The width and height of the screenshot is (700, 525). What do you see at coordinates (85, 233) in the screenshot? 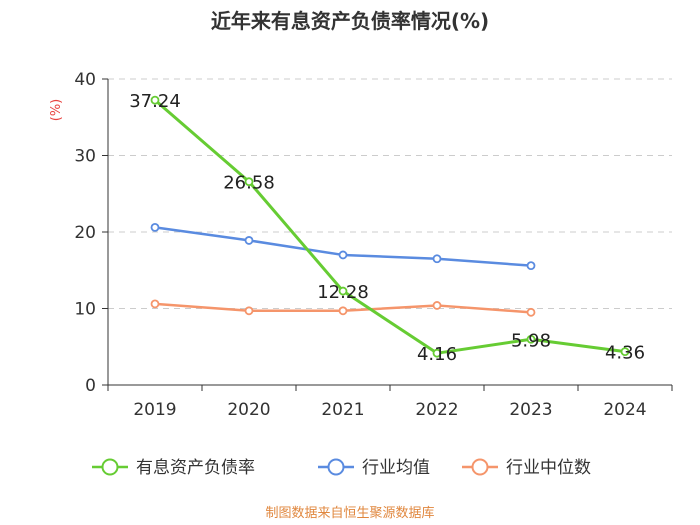
I see `y-tick-label-20: 20` at bounding box center [85, 233].